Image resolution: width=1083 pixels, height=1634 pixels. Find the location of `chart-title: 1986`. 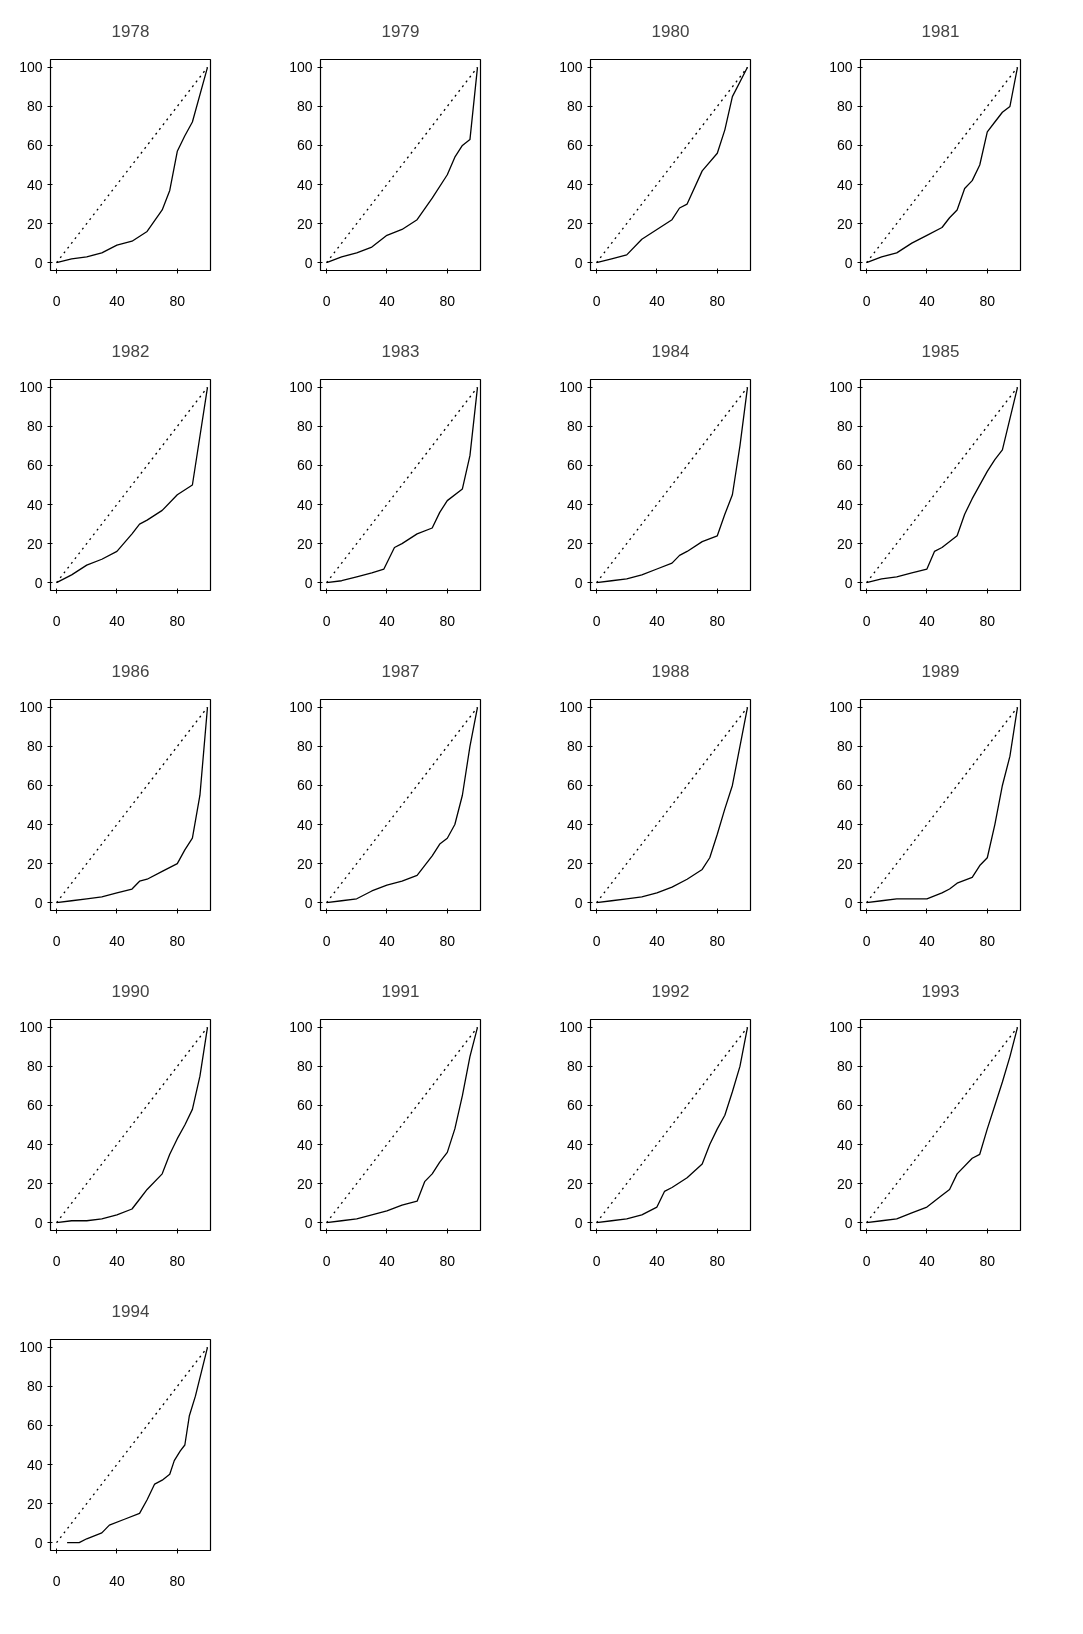

chart-title: 1986 is located at coordinates (130, 671).